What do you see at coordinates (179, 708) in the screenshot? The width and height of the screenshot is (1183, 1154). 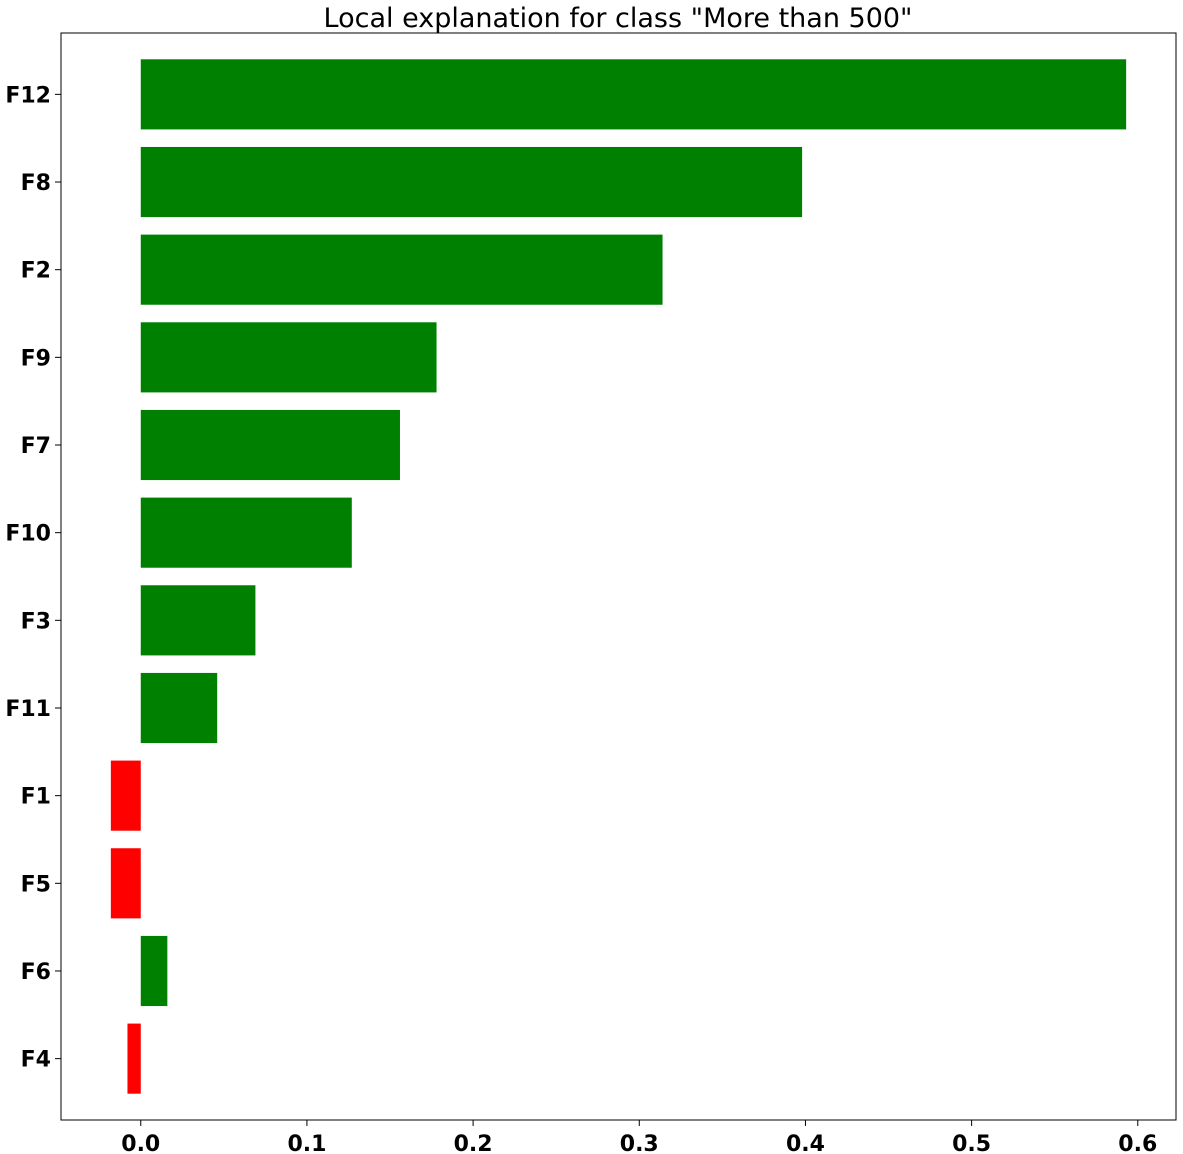 I see `bar-f11` at bounding box center [179, 708].